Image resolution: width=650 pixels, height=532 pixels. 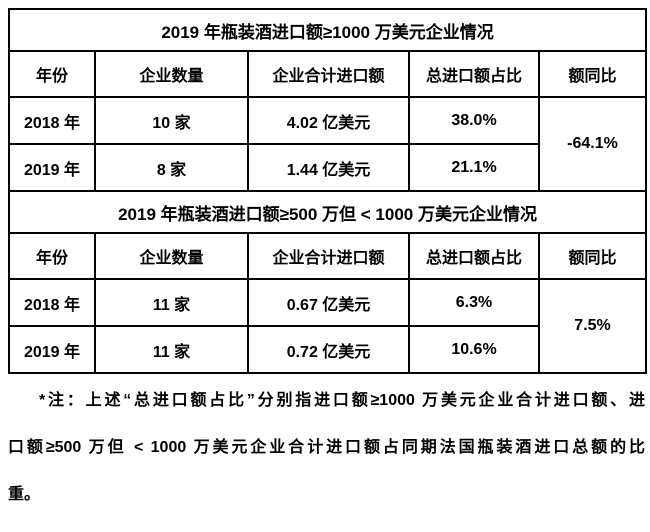 I want to click on import-share-cell: 6.3%, so click(x=474, y=302).